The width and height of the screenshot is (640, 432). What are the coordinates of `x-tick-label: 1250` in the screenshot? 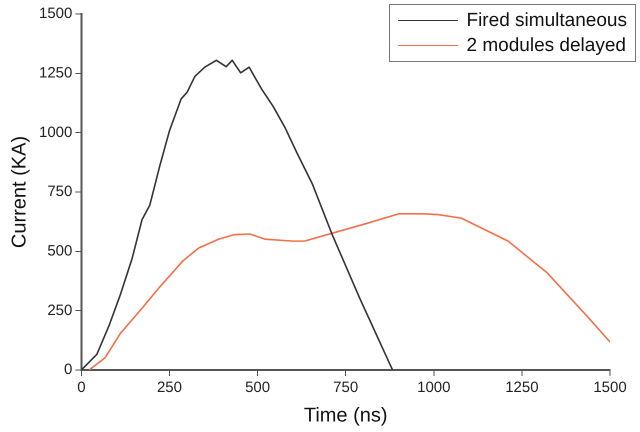 It's located at (522, 387).